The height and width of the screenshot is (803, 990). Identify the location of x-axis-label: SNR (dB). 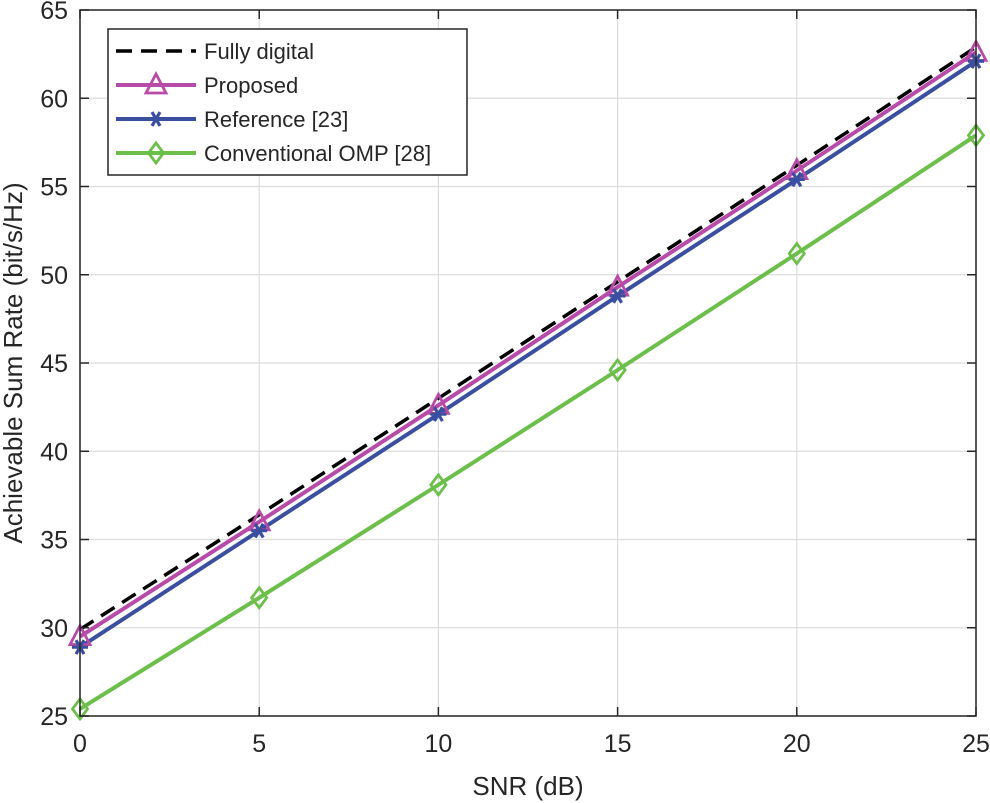
(527, 786).